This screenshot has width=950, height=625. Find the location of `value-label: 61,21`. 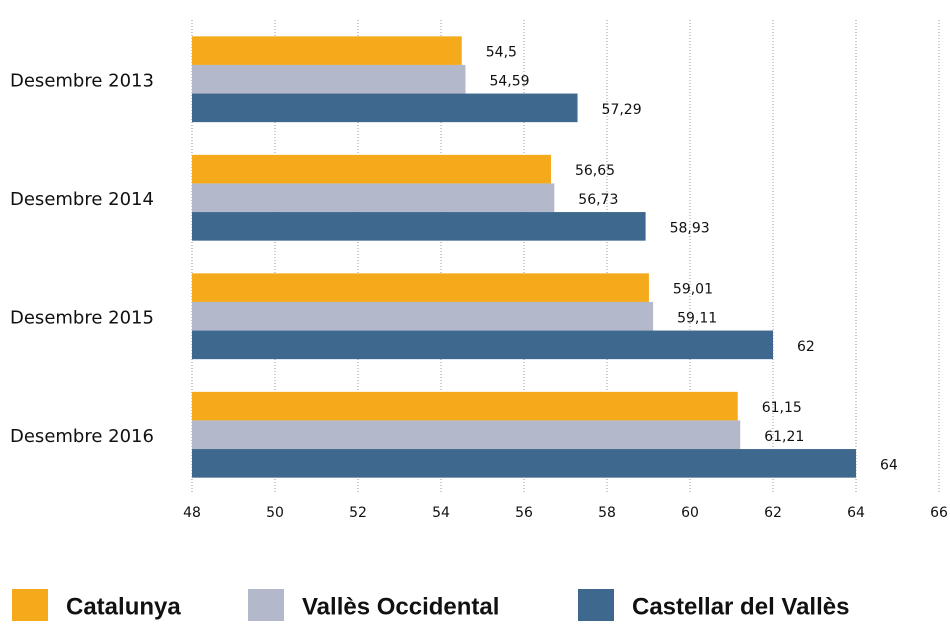

value-label: 61,21 is located at coordinates (784, 437).